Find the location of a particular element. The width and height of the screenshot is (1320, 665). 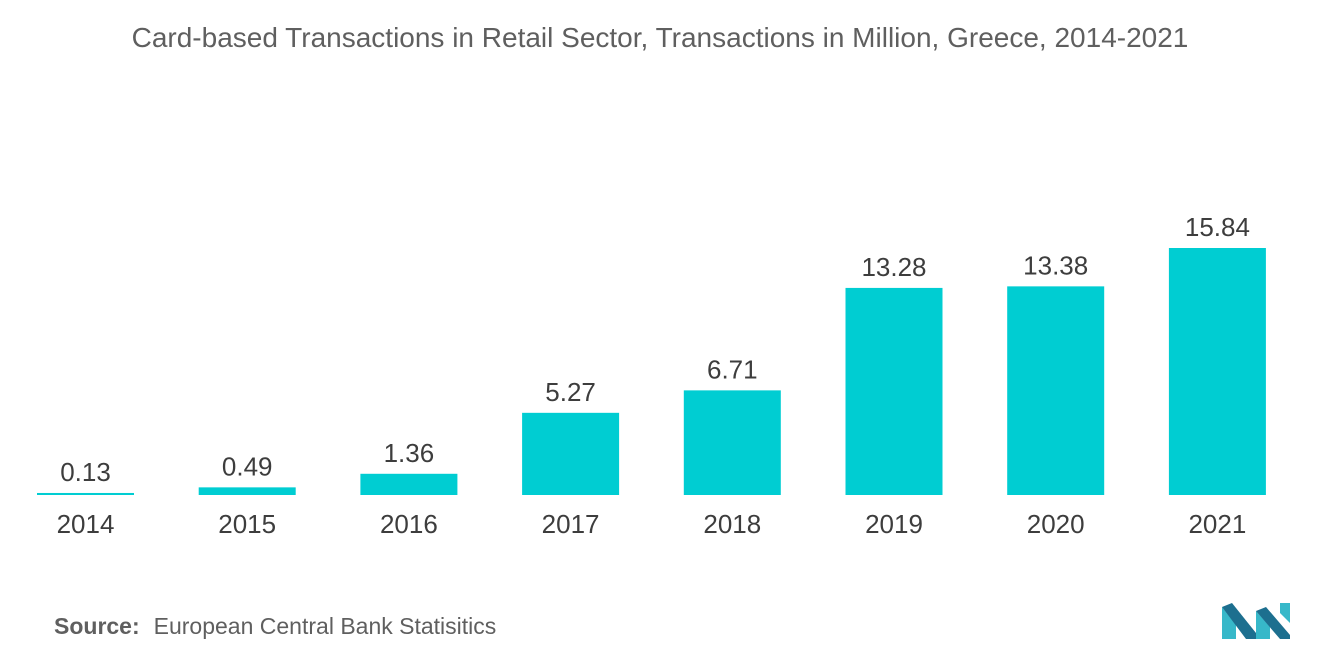

data-label-2015: 0.49 is located at coordinates (247, 466).